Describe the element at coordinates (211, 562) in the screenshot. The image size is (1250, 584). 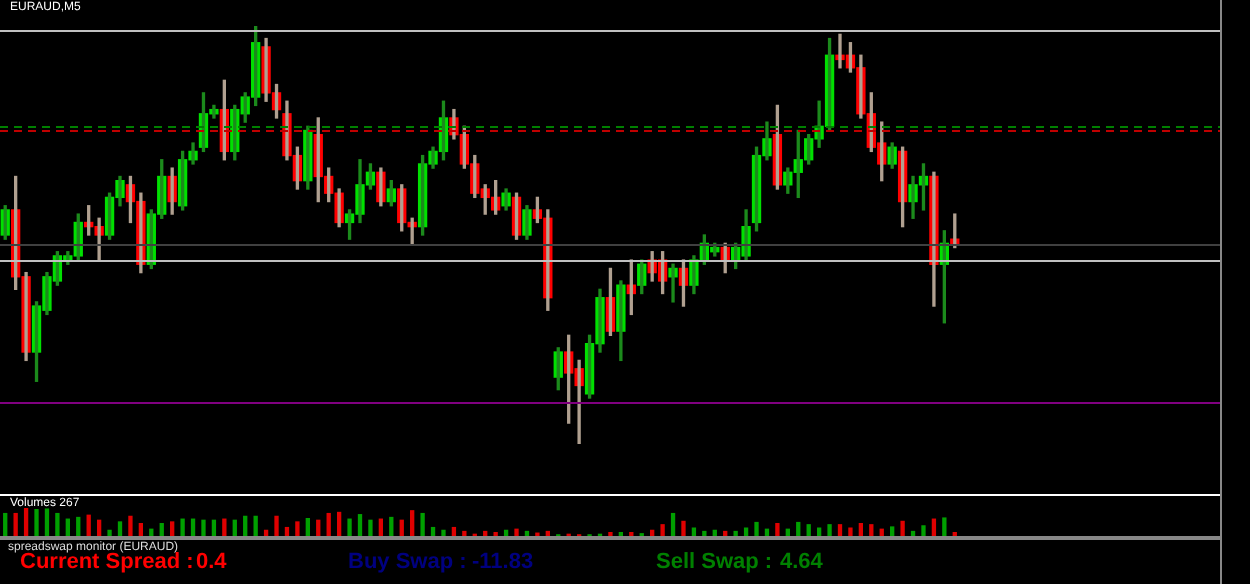
I see `text: 0.4` at that location.